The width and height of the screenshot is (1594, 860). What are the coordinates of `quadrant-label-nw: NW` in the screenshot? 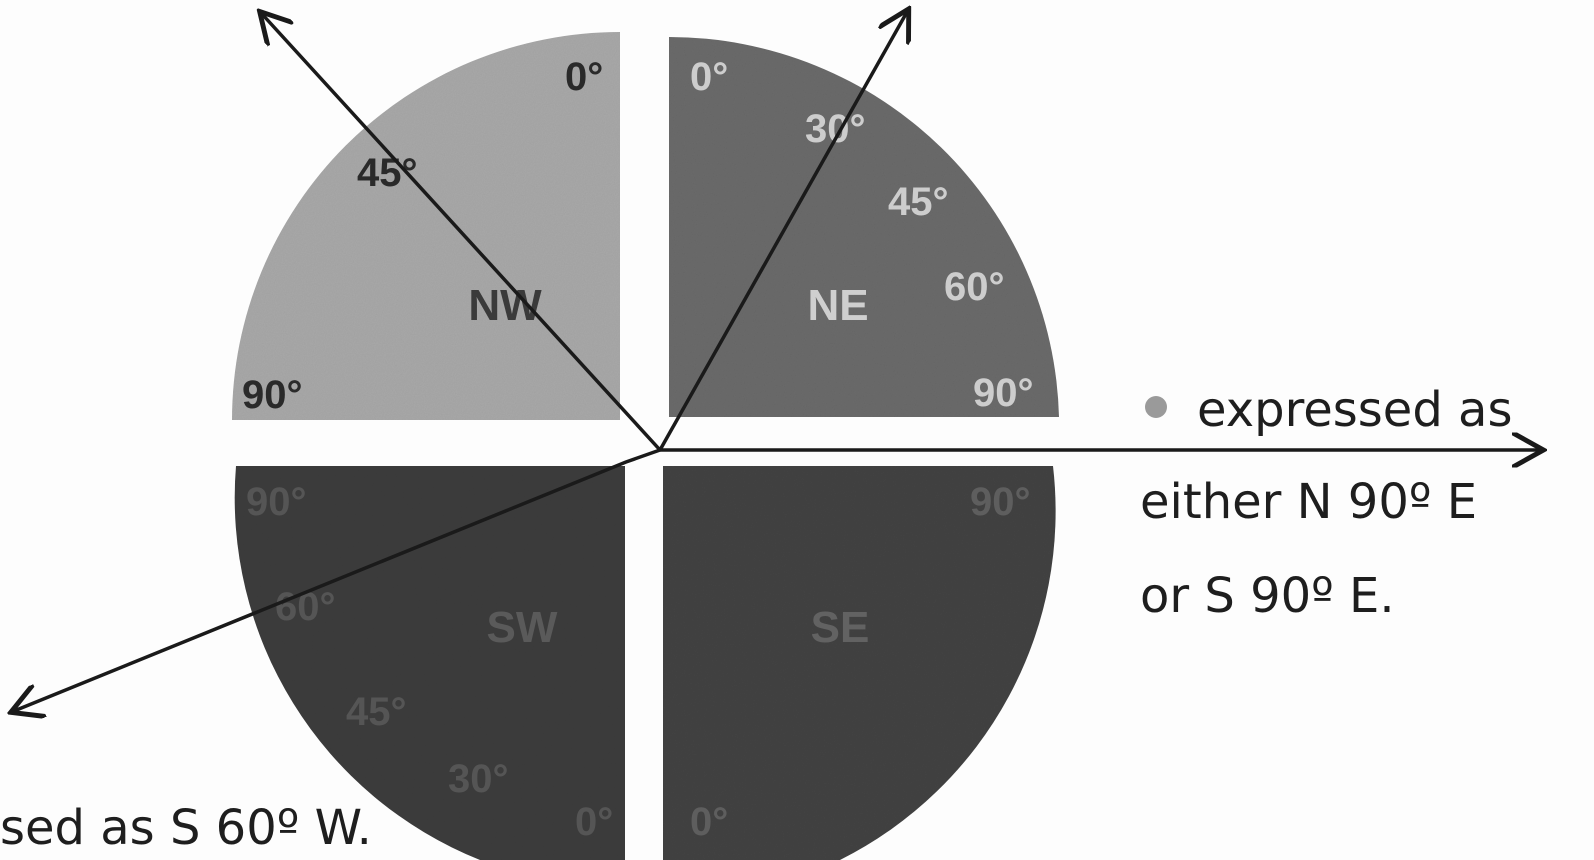 It's located at (505, 305).